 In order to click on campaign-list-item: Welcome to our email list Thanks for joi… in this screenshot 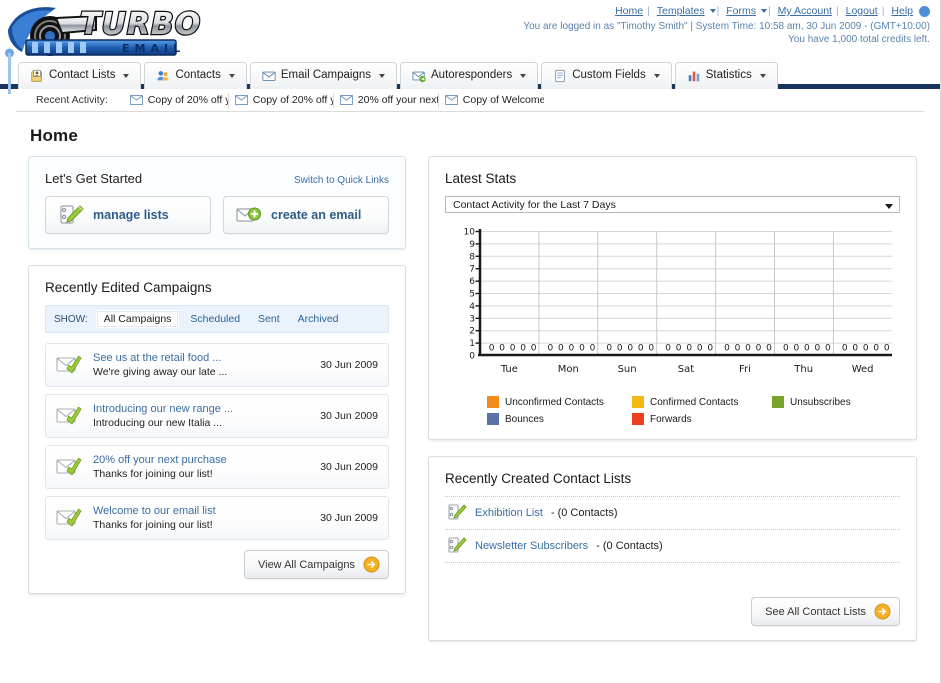, I will do `click(217, 518)`.